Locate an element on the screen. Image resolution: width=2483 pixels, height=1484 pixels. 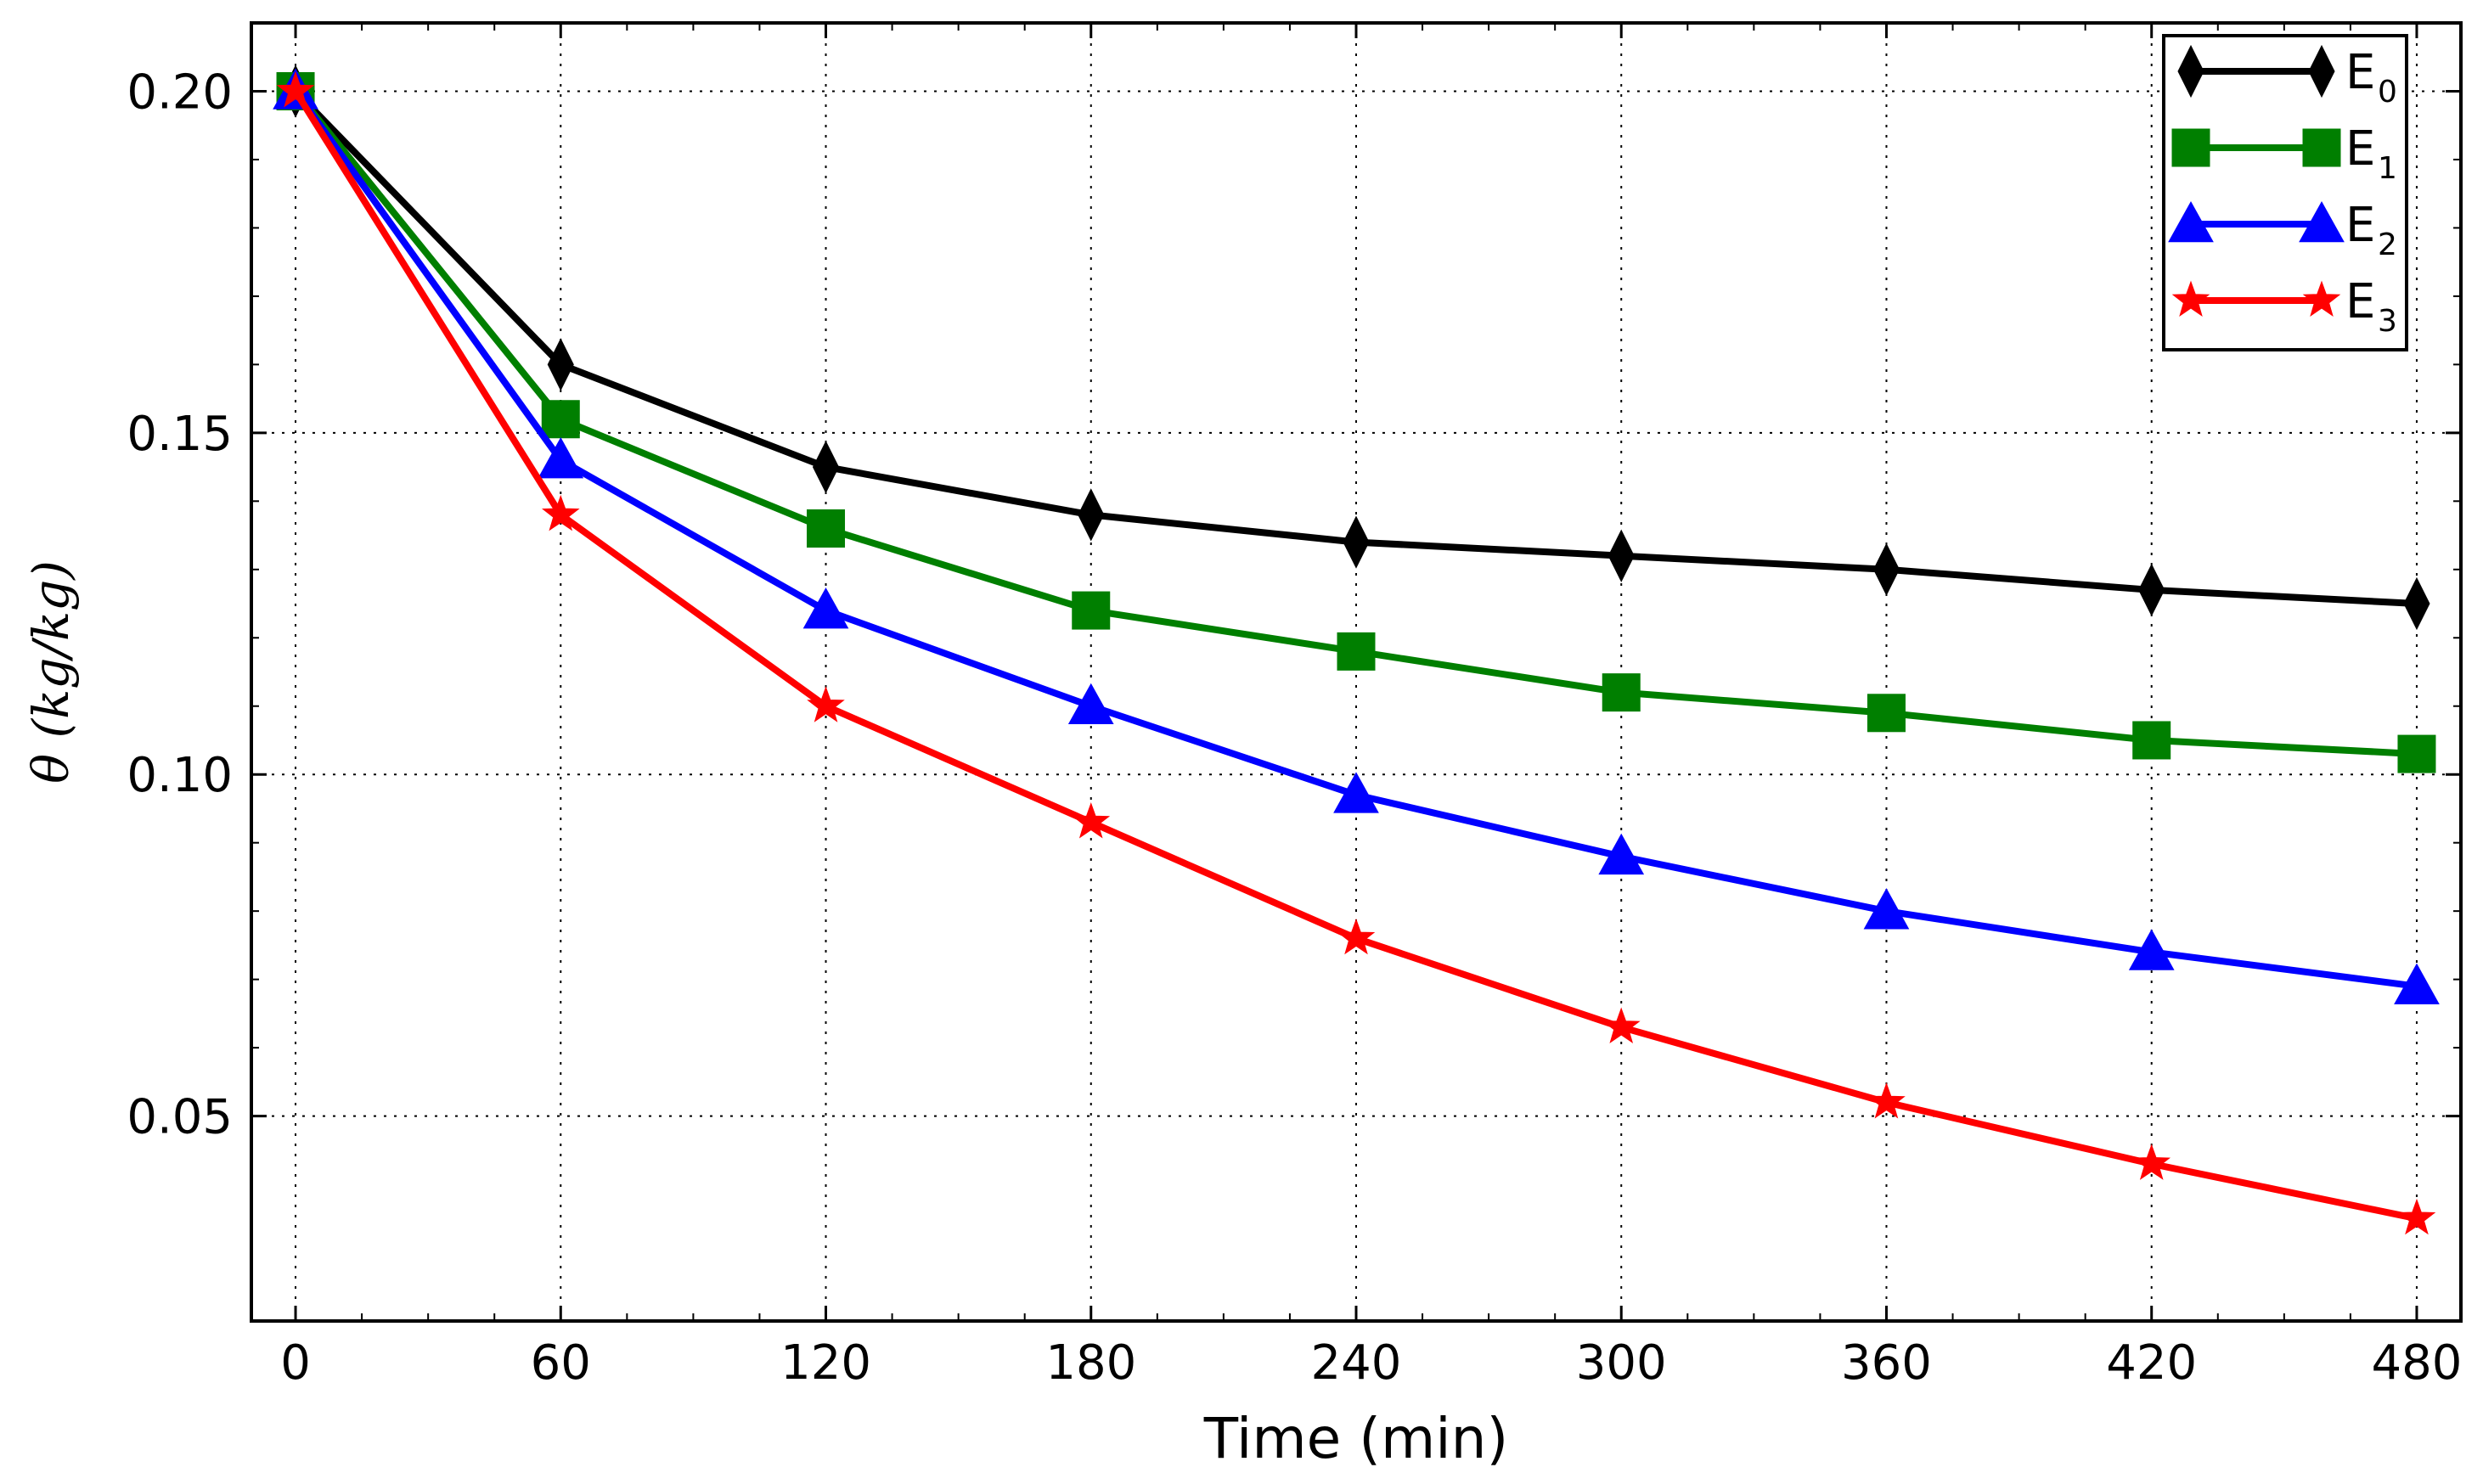
legend-label-subscript: 2 is located at coordinates (2387, 245).